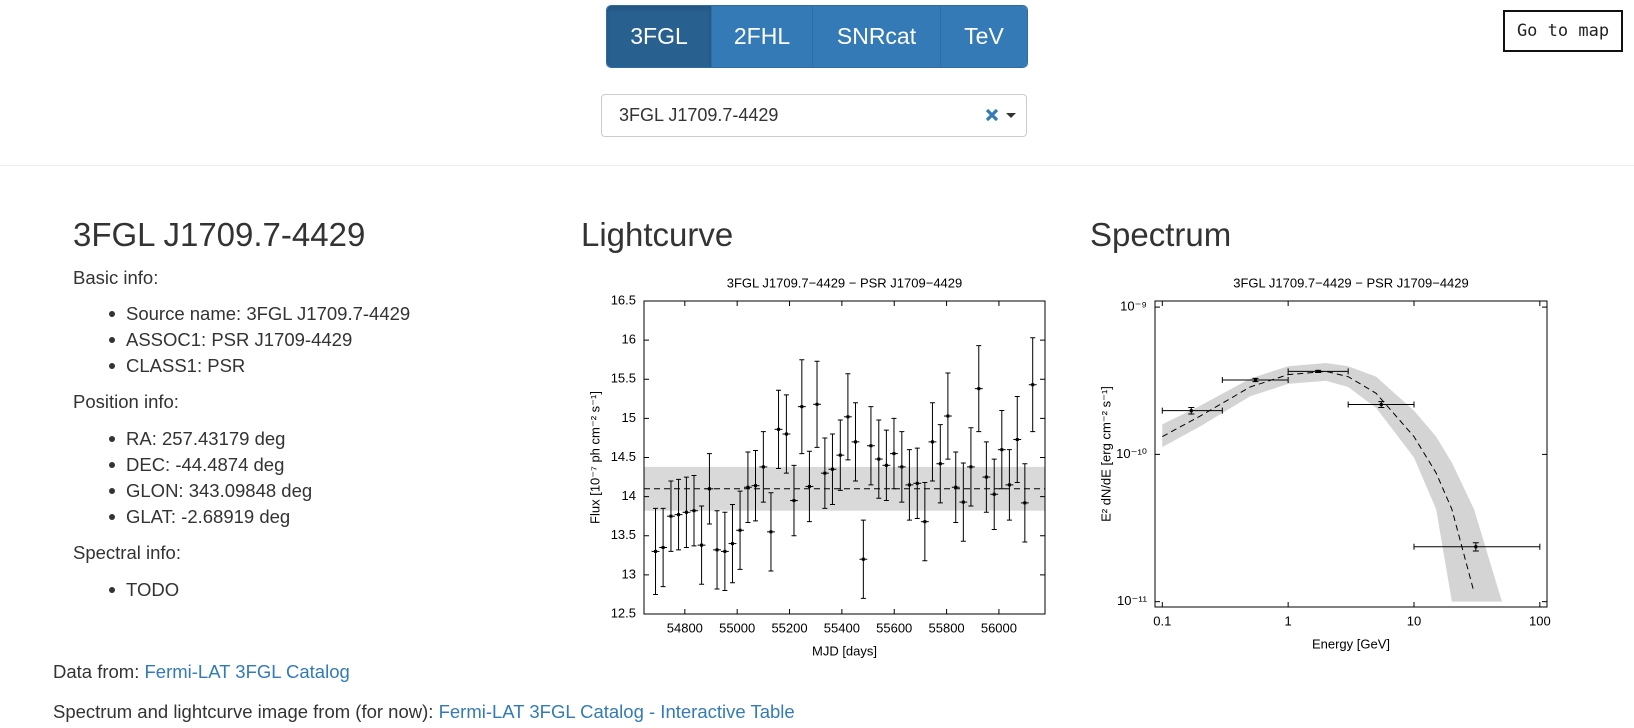 The height and width of the screenshot is (728, 1634). I want to click on footer-line: Data from: Fermi-LAT 3FGL Catalog, so click(201, 672).